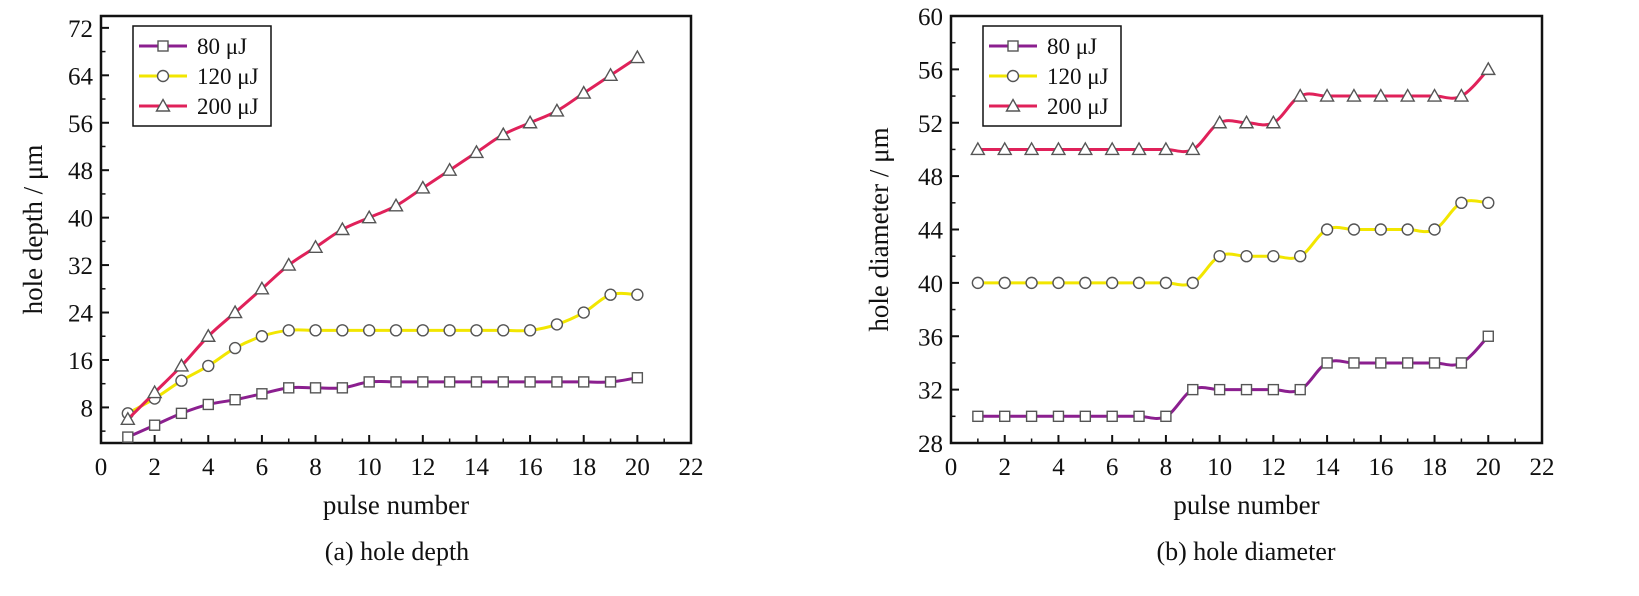 This screenshot has height=596, width=1639. I want to click on y-tick-label: 56, so click(80, 124).